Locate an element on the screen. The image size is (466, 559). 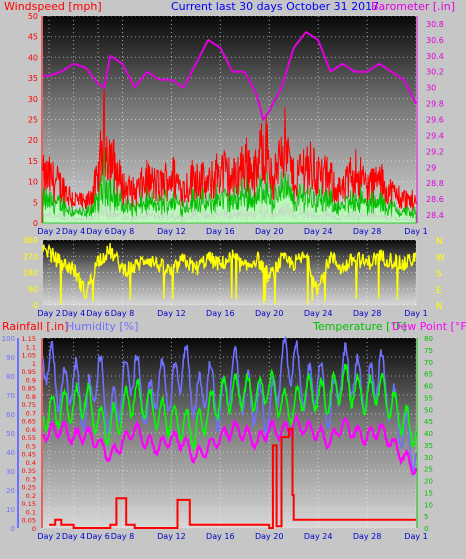
wind-tick-label: 45 is located at coordinates (33, 37).